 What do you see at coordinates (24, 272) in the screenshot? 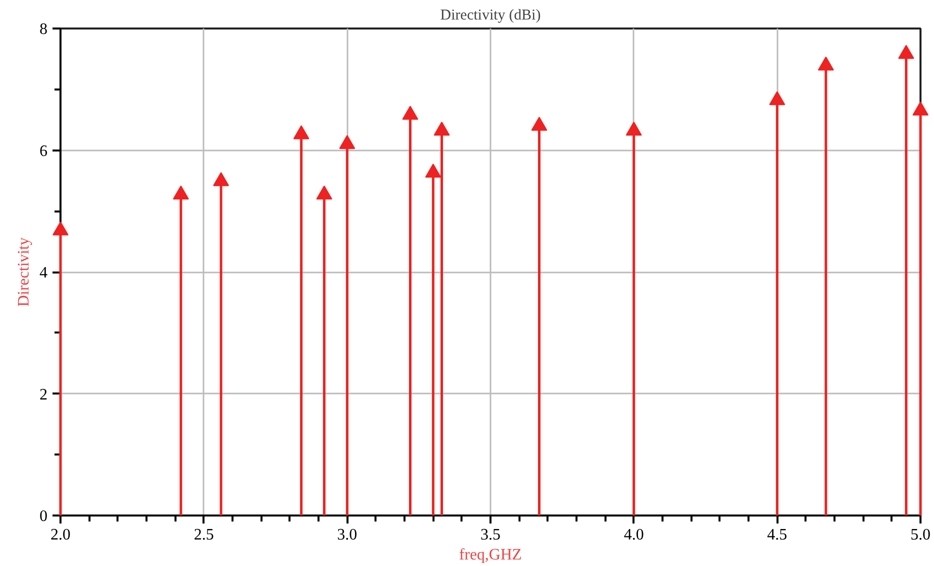
I see `y-axis-title: Directivity` at bounding box center [24, 272].